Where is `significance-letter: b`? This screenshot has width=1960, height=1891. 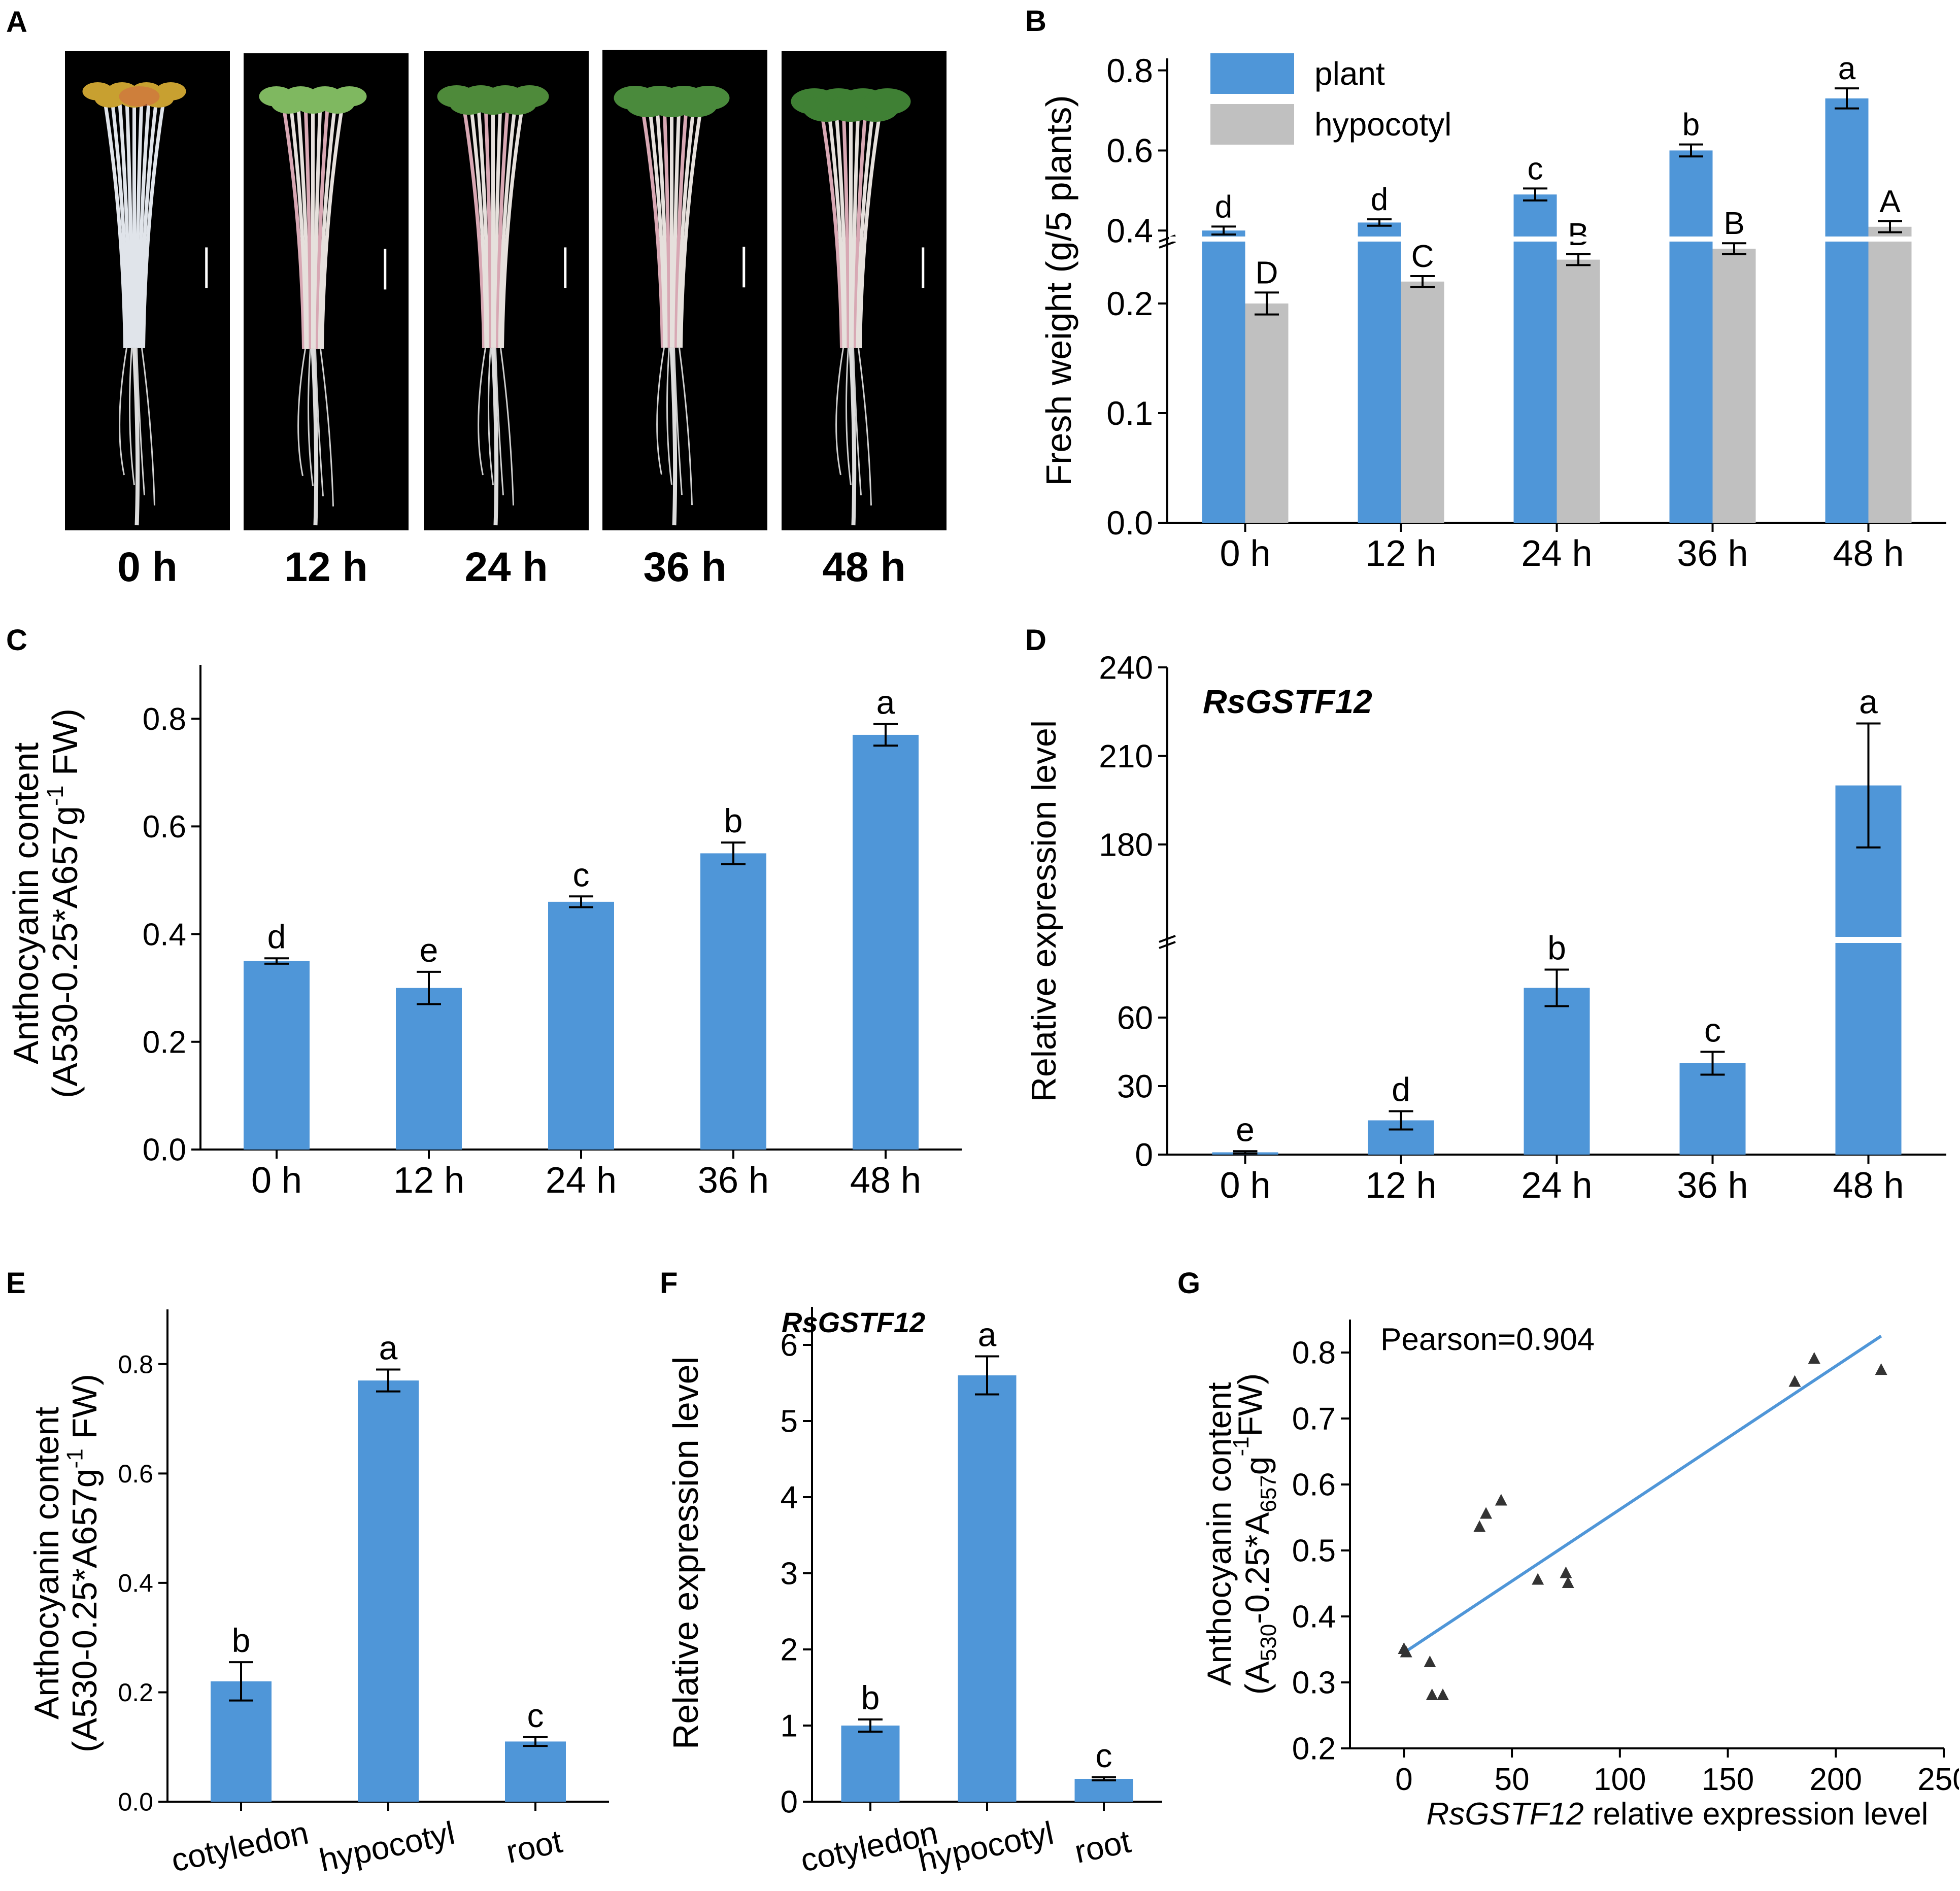
significance-letter: b is located at coordinates (871, 1697).